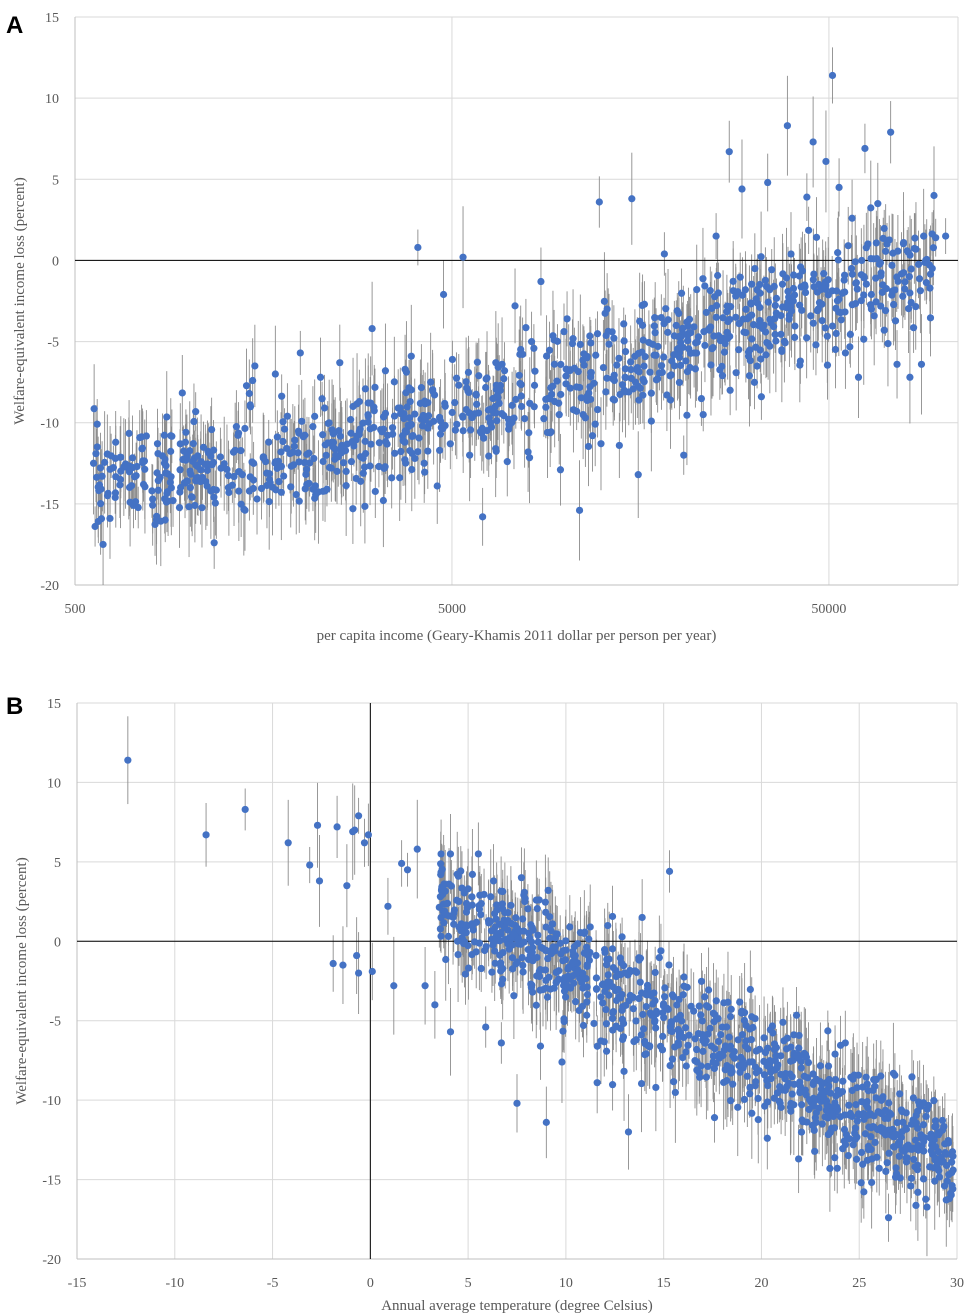 Image resolution: width=969 pixels, height=1314 pixels. What do you see at coordinates (468, 1283) in the screenshot?
I see `x-tick-label: 5` at bounding box center [468, 1283].